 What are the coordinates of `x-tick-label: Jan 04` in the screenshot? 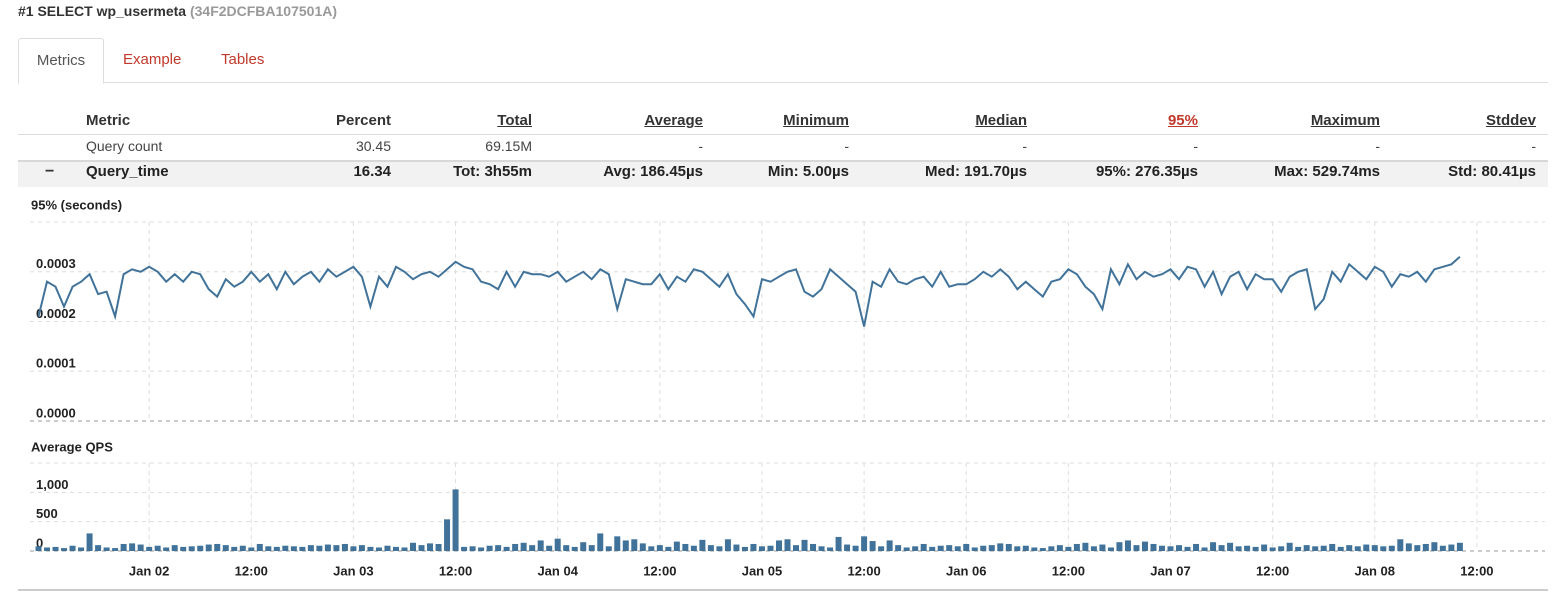 It's located at (557, 570).